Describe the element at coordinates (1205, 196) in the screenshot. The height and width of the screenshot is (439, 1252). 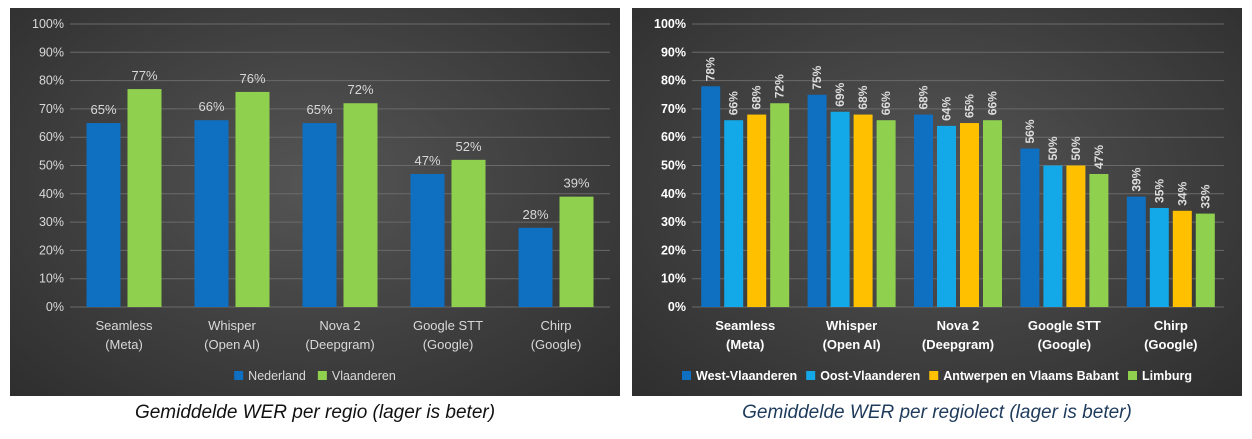
I see `data-label: 33%` at that location.